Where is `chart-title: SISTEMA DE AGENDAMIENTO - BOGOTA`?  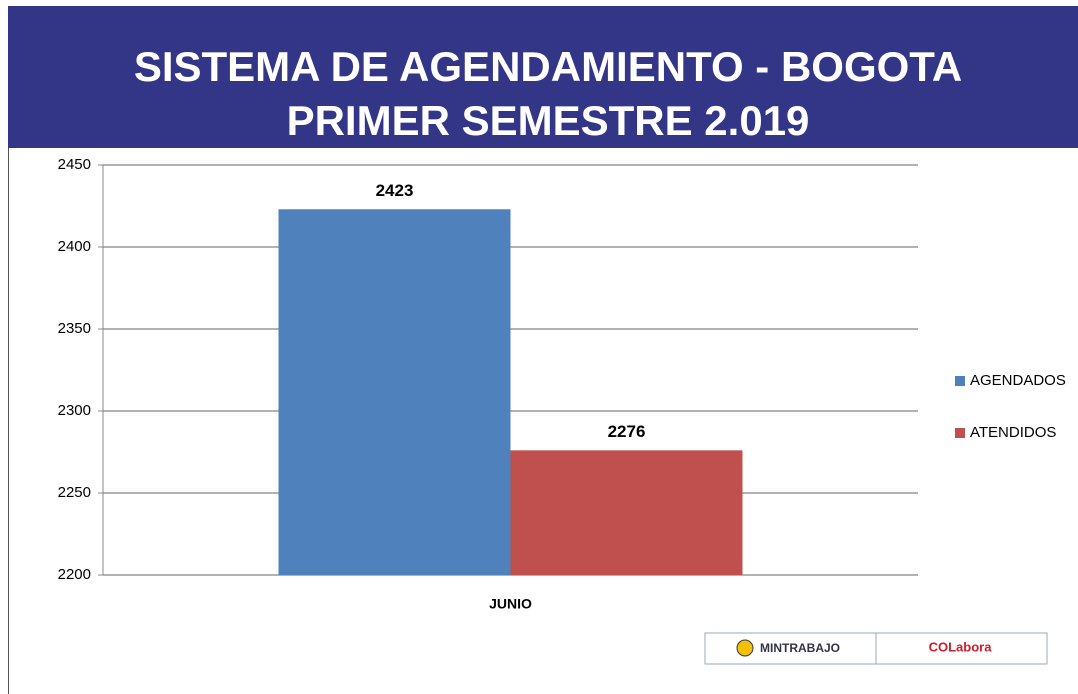
chart-title: SISTEMA DE AGENDAMIENTO - BOGOTA is located at coordinates (548, 66).